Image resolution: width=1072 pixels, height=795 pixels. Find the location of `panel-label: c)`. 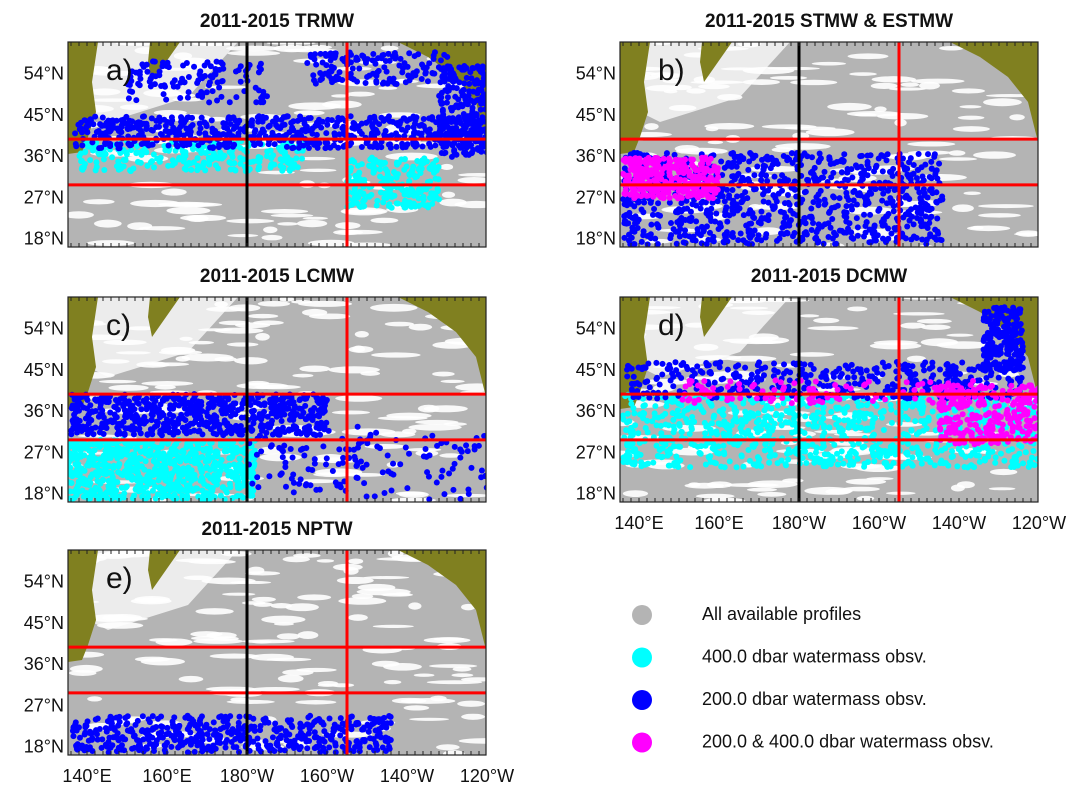

panel-label: c) is located at coordinates (118, 325).